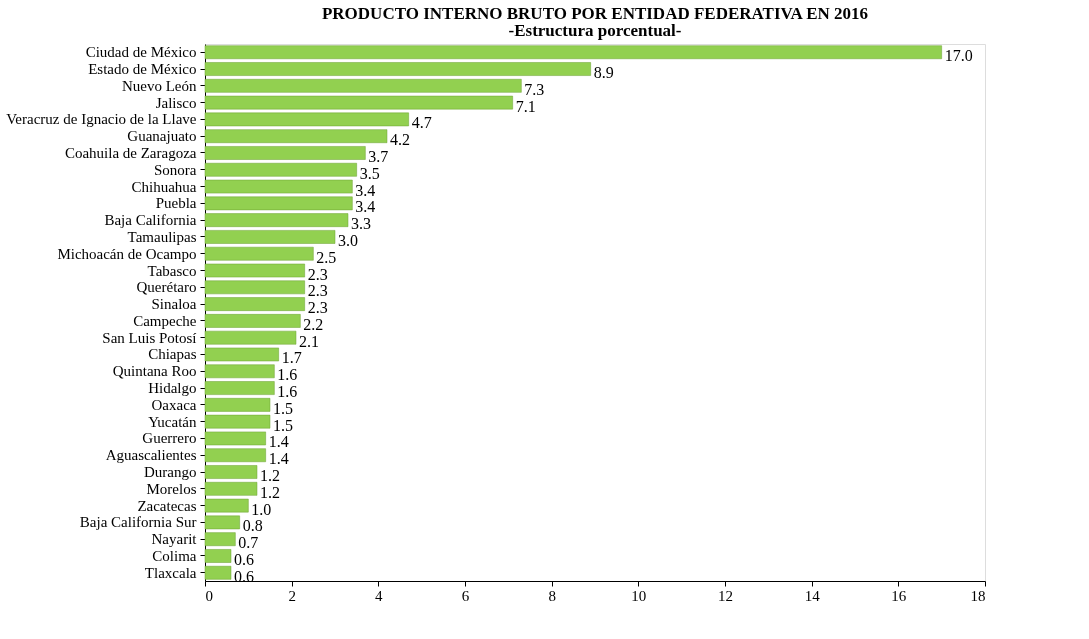 Image resolution: width=1089 pixels, height=639 pixels. I want to click on x-tick-label: 2, so click(292, 595).